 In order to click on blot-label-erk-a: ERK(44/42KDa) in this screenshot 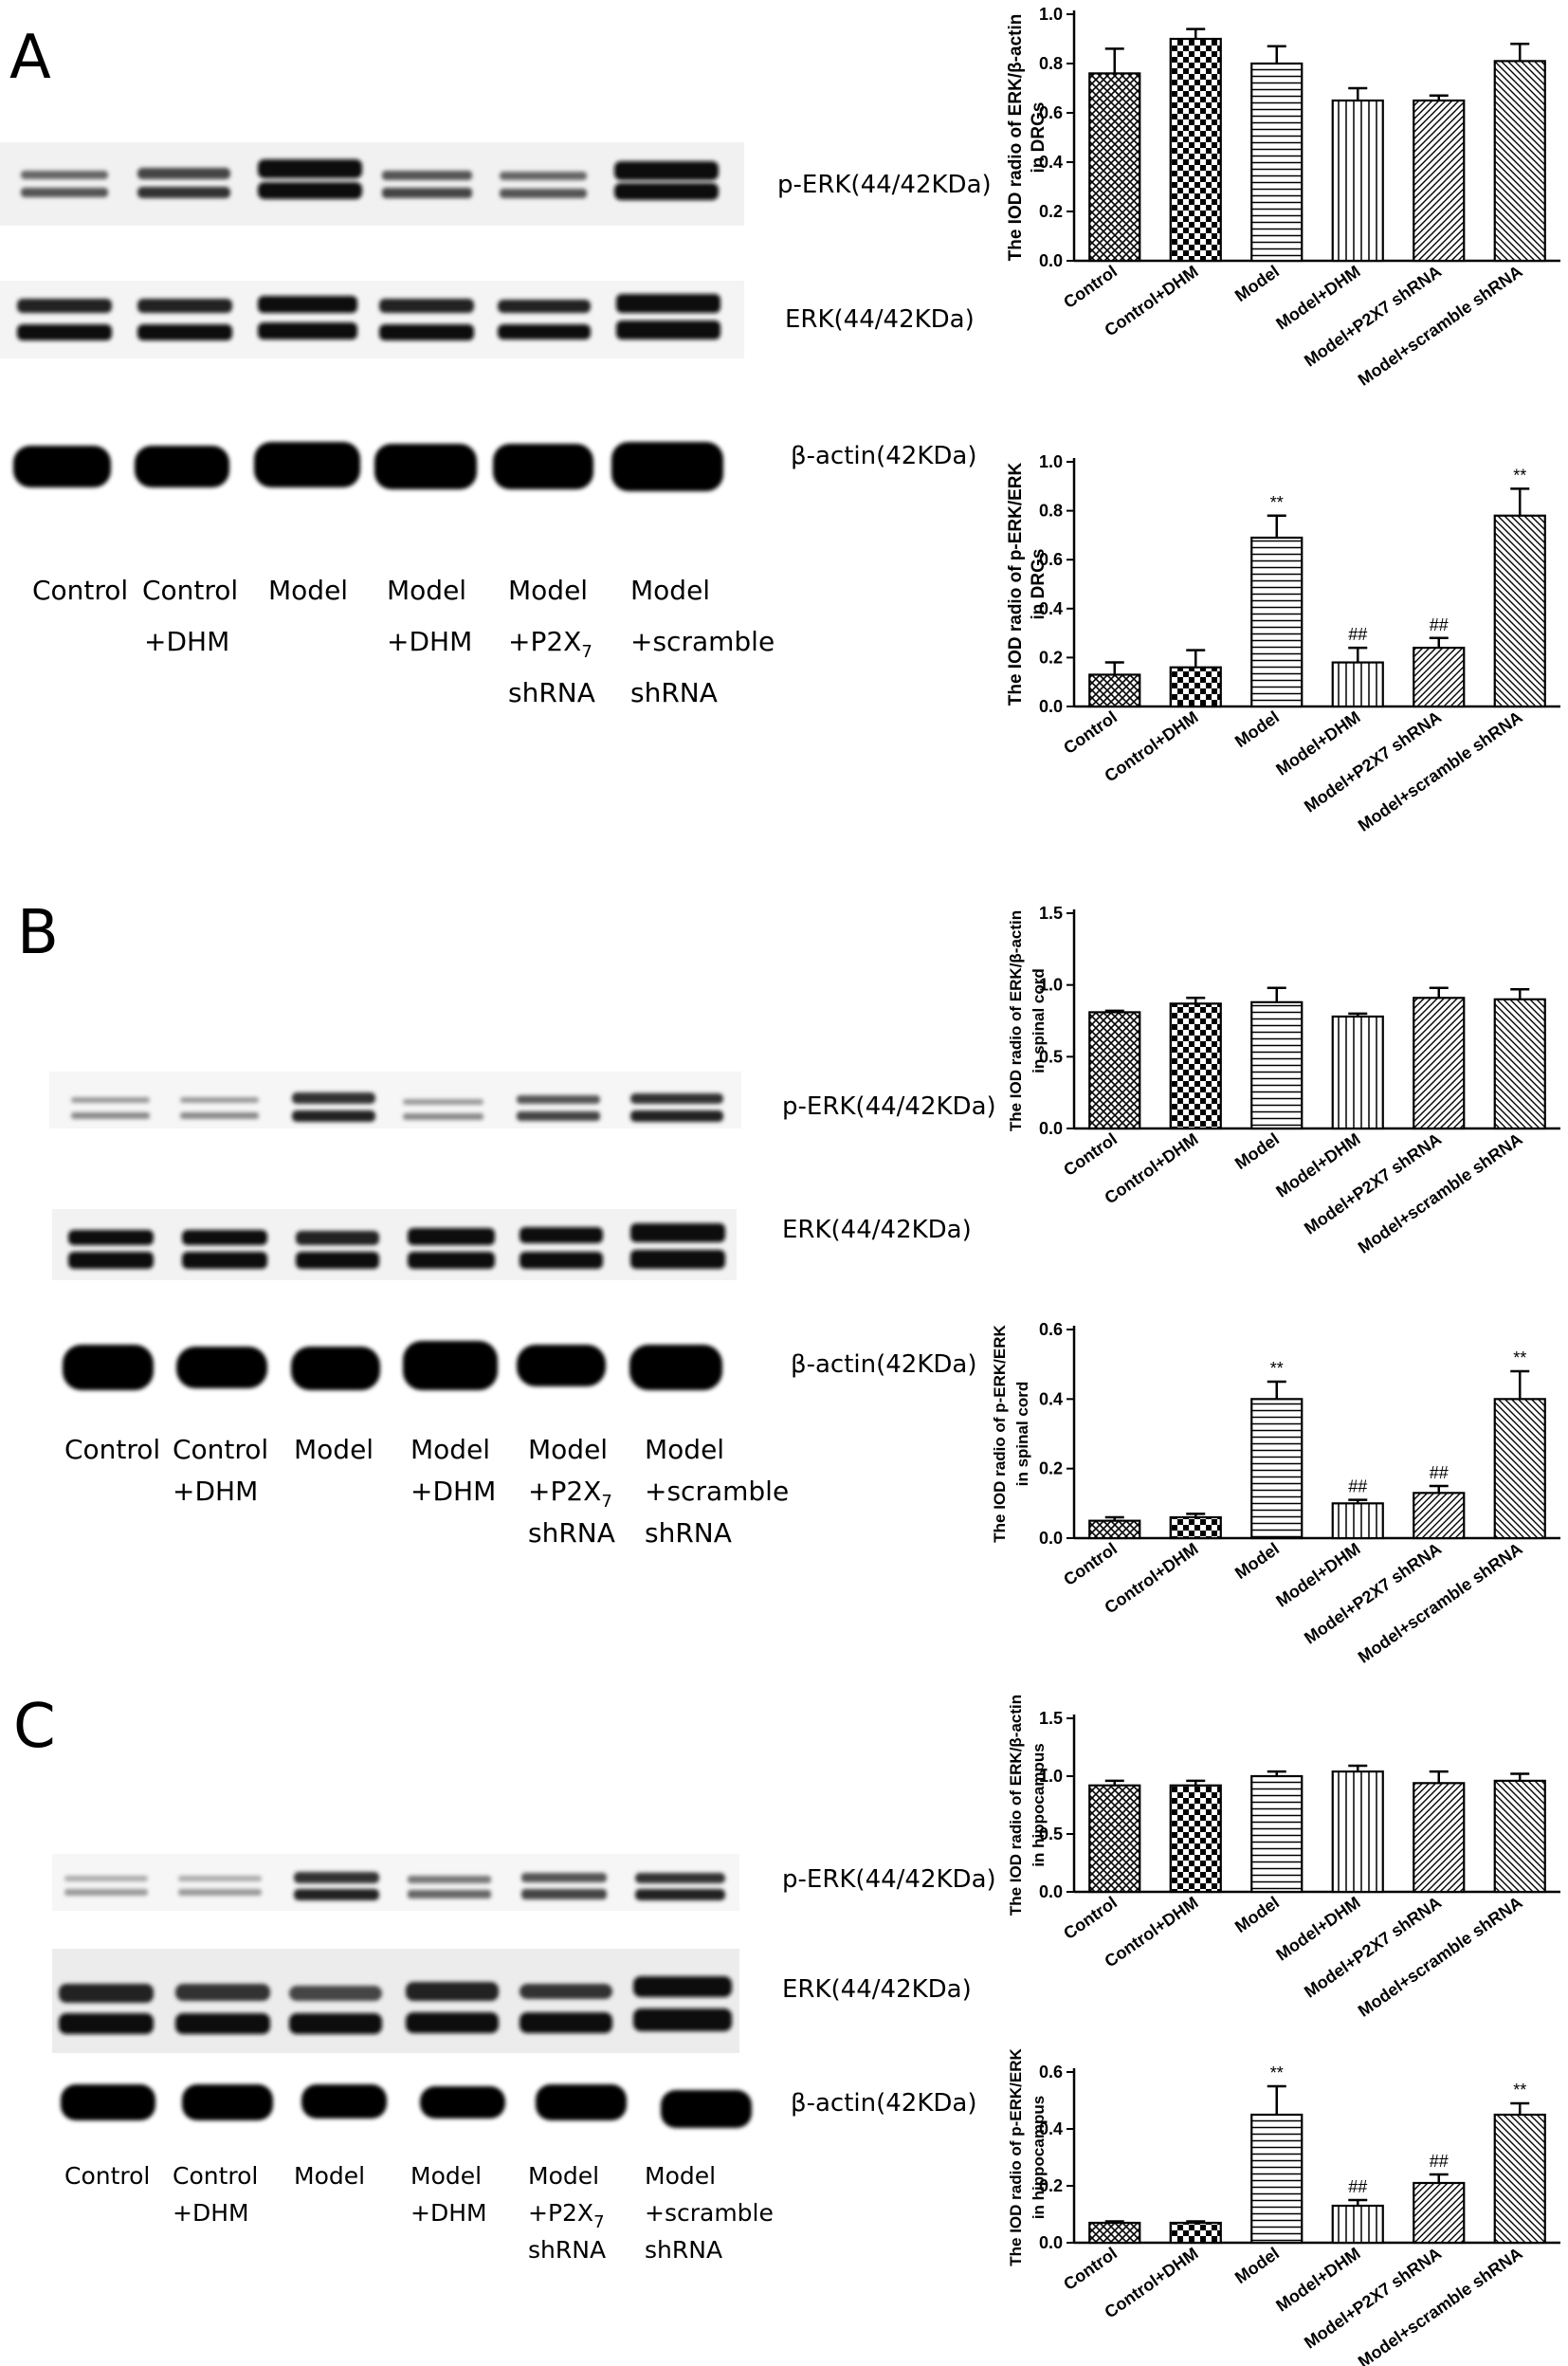, I will do `click(880, 319)`.